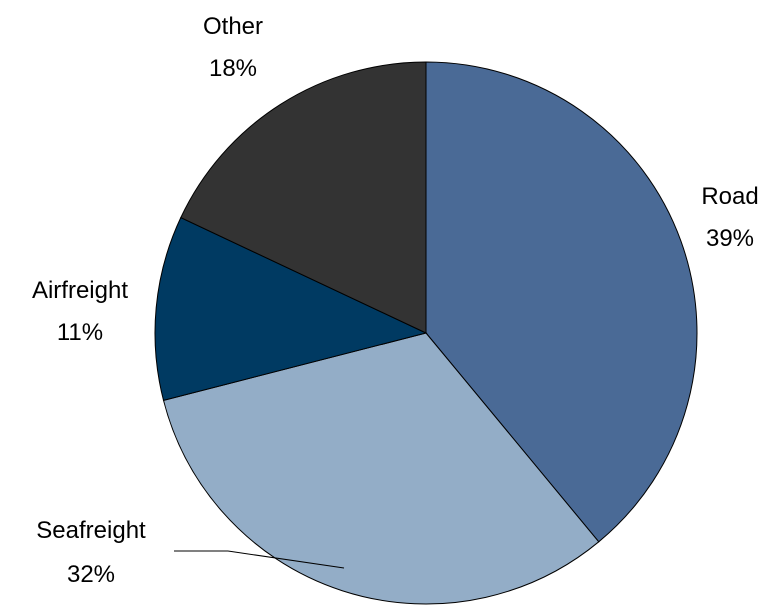  What do you see at coordinates (80, 290) in the screenshot?
I see `label-airfreight-name: Airfreight` at bounding box center [80, 290].